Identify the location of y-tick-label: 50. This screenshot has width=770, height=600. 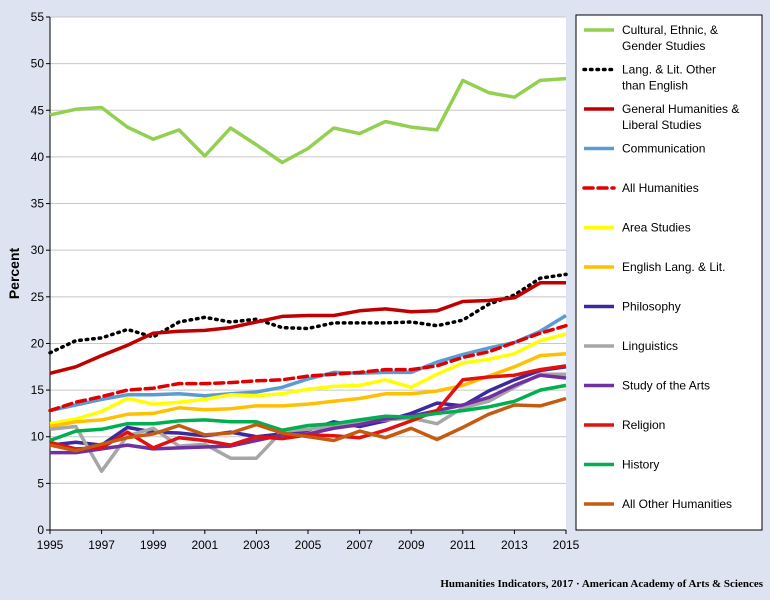
(38, 64).